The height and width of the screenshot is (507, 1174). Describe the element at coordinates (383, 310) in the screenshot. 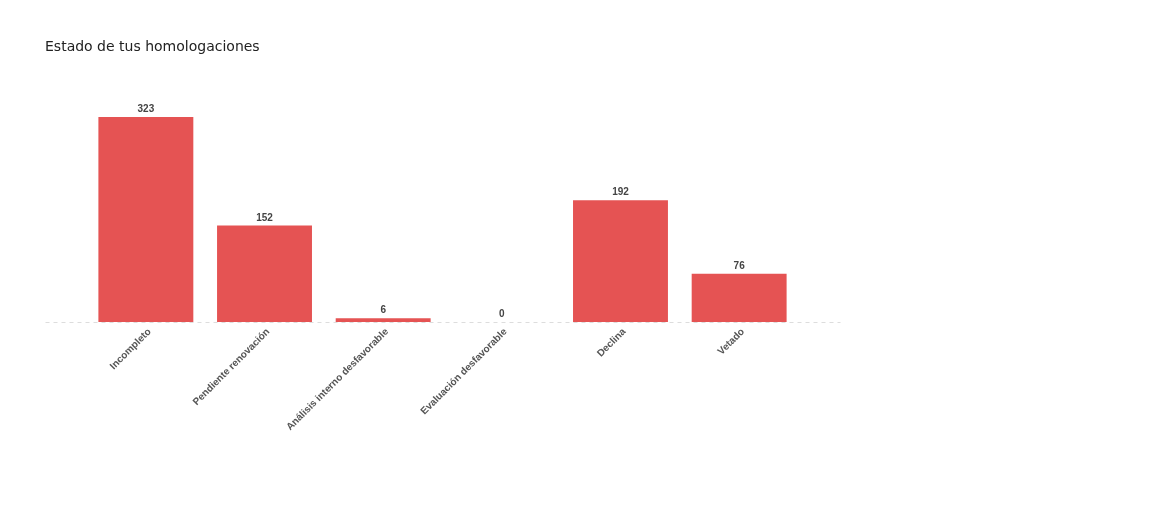

I see `data-label: 6` at that location.